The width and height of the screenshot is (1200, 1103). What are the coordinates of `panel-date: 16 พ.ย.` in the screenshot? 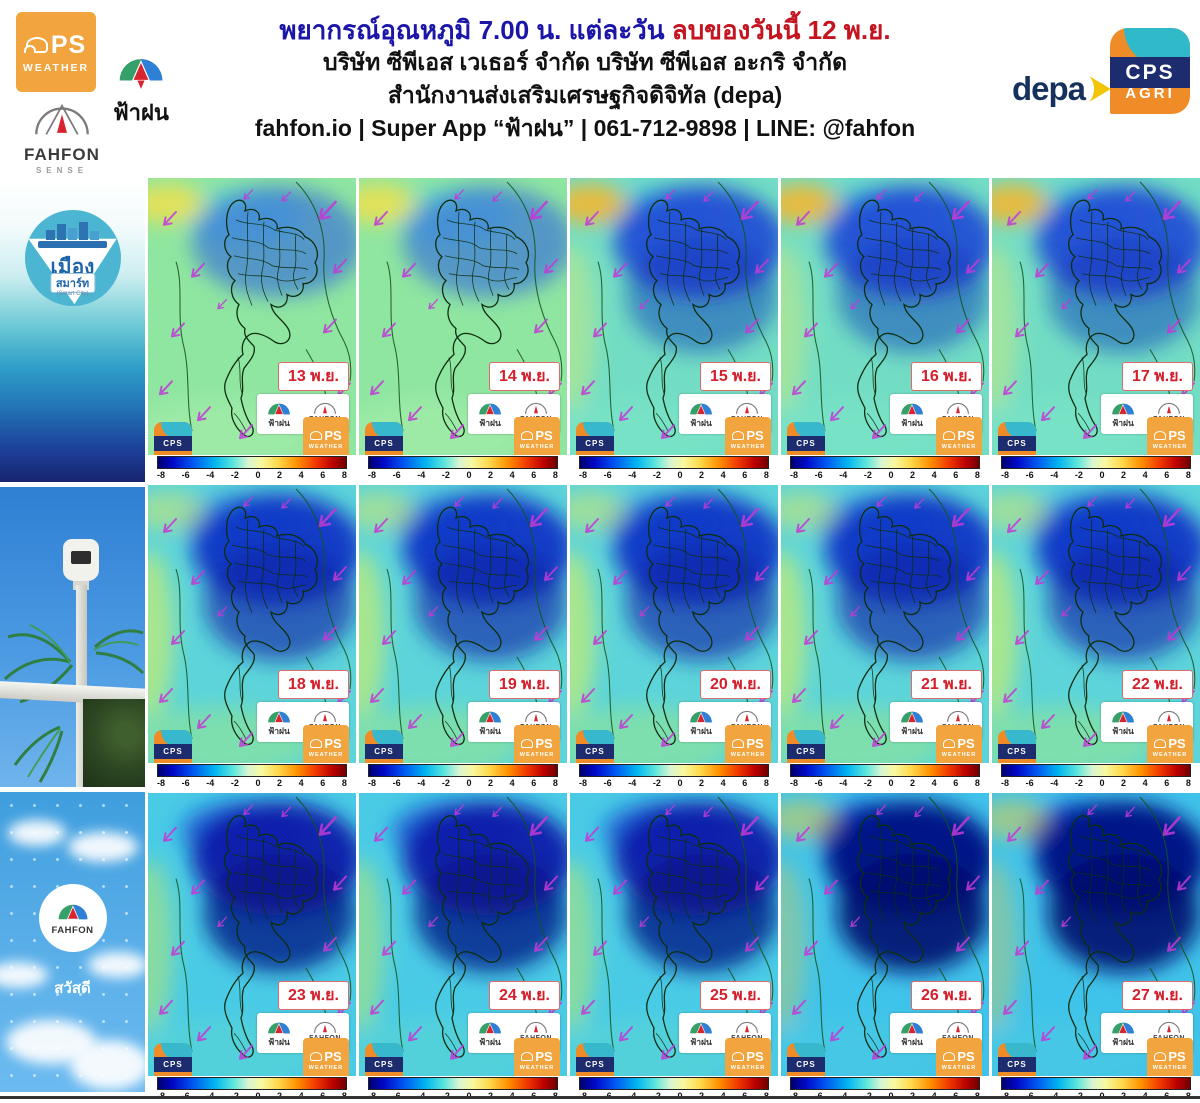 It's located at (946, 377).